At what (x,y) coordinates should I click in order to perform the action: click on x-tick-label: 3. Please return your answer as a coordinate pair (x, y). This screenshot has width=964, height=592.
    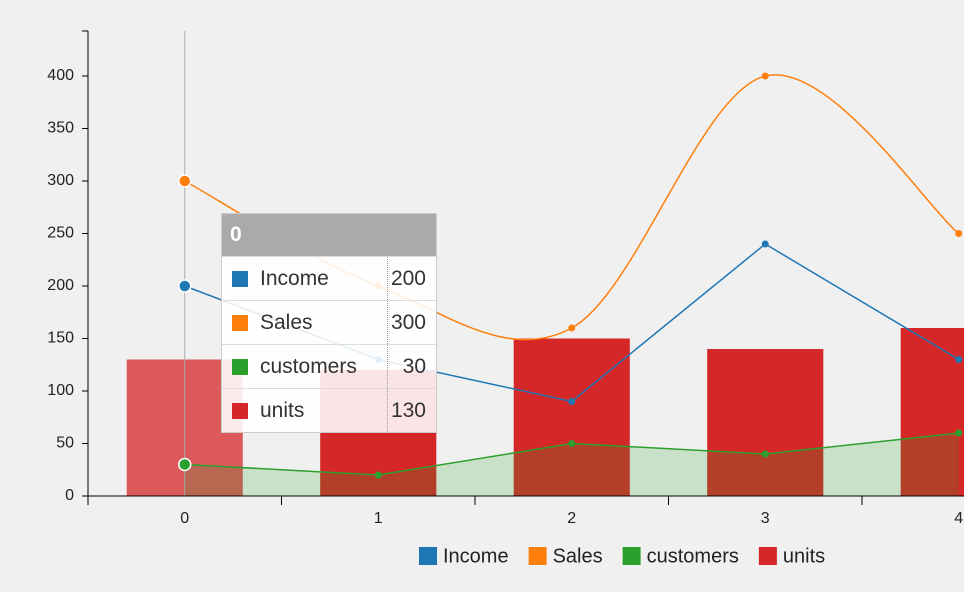
    Looking at the image, I should click on (765, 518).